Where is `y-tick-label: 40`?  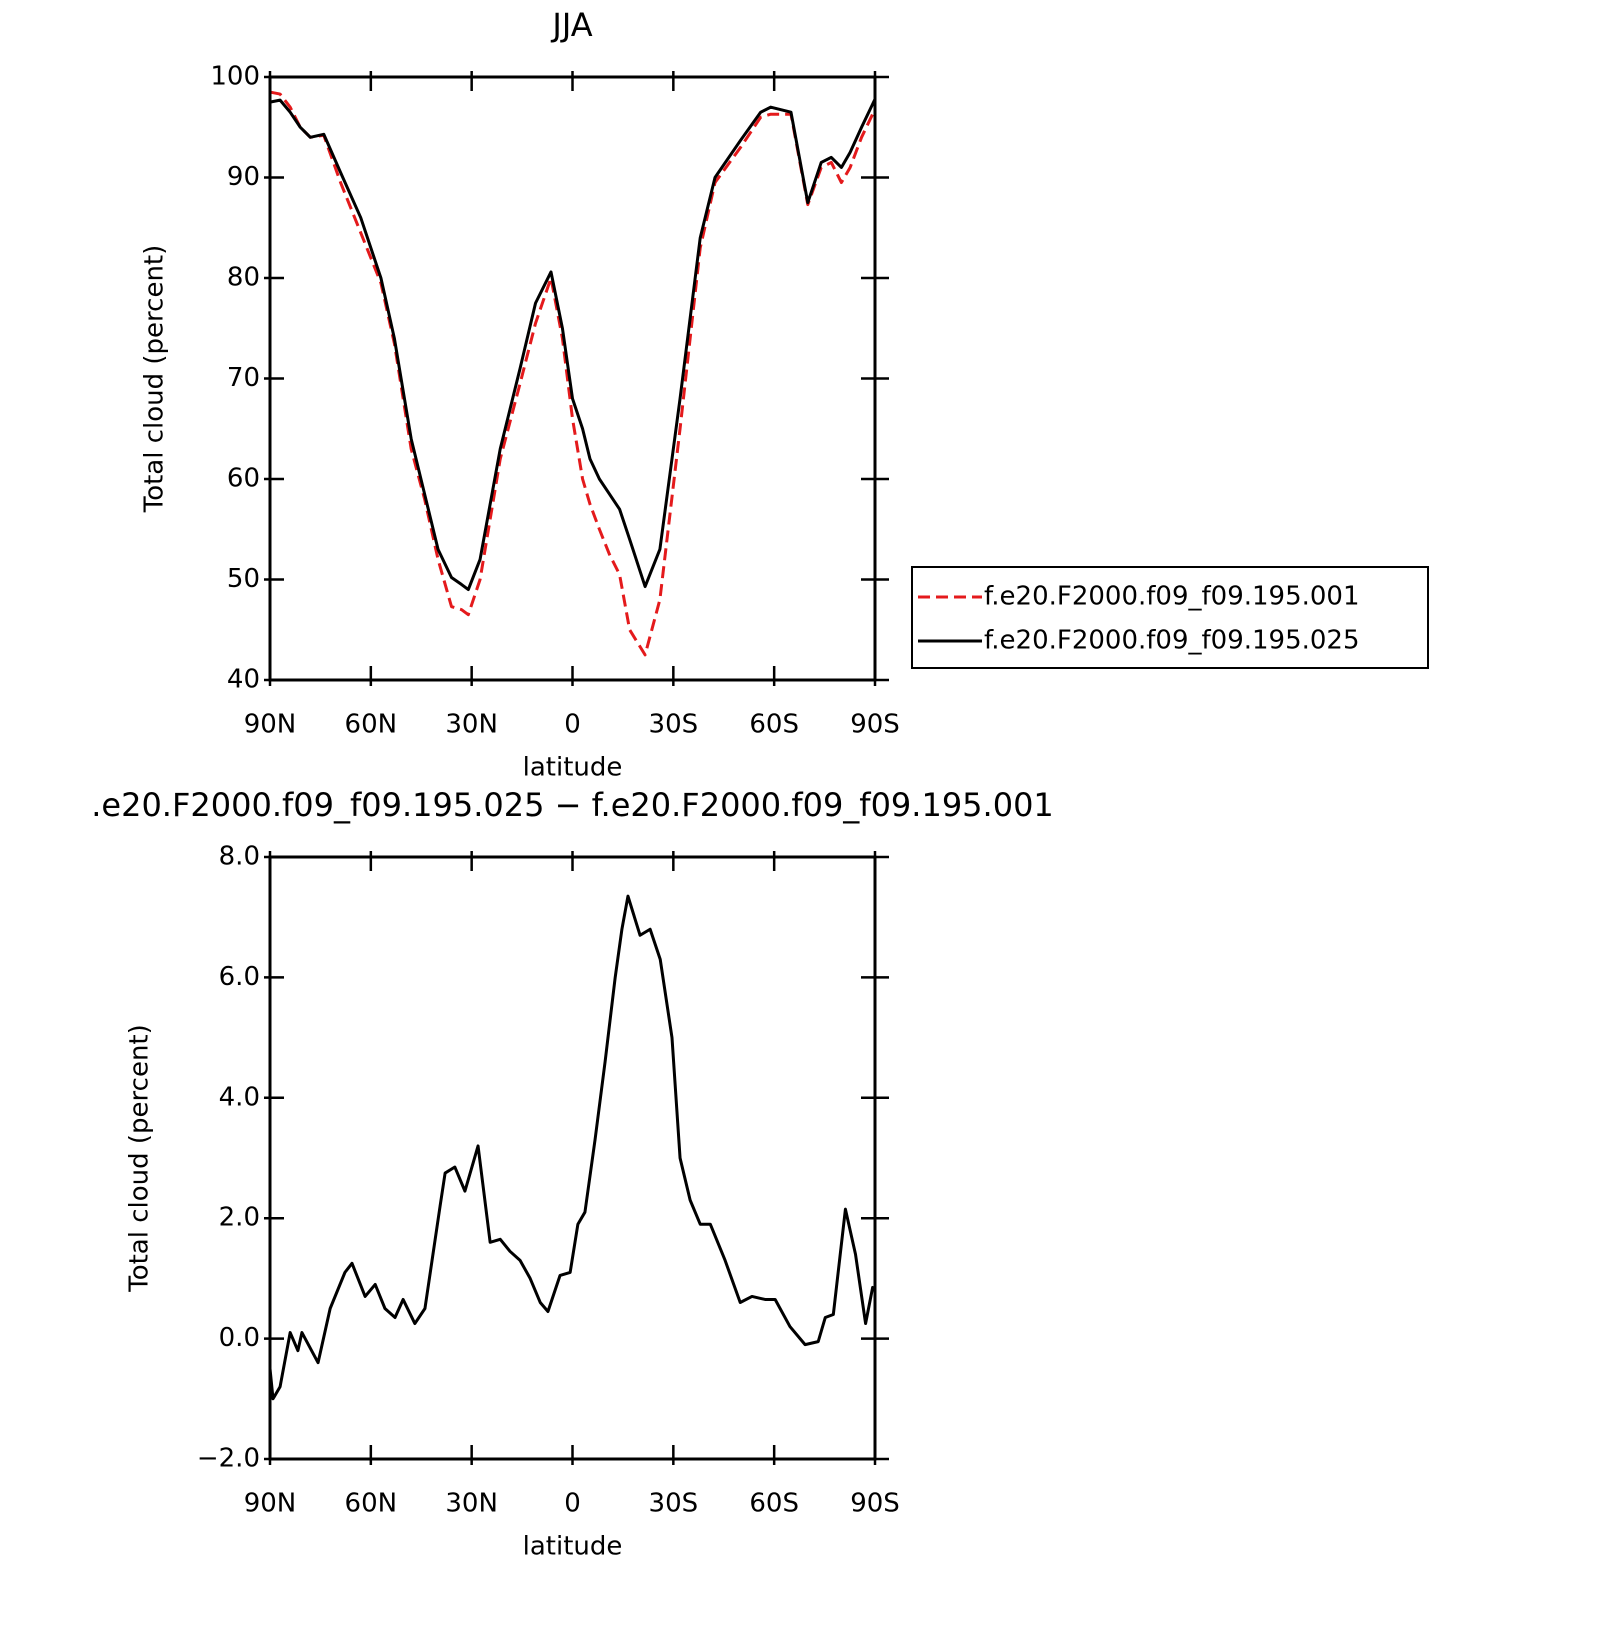
y-tick-label: 40 is located at coordinates (243, 680).